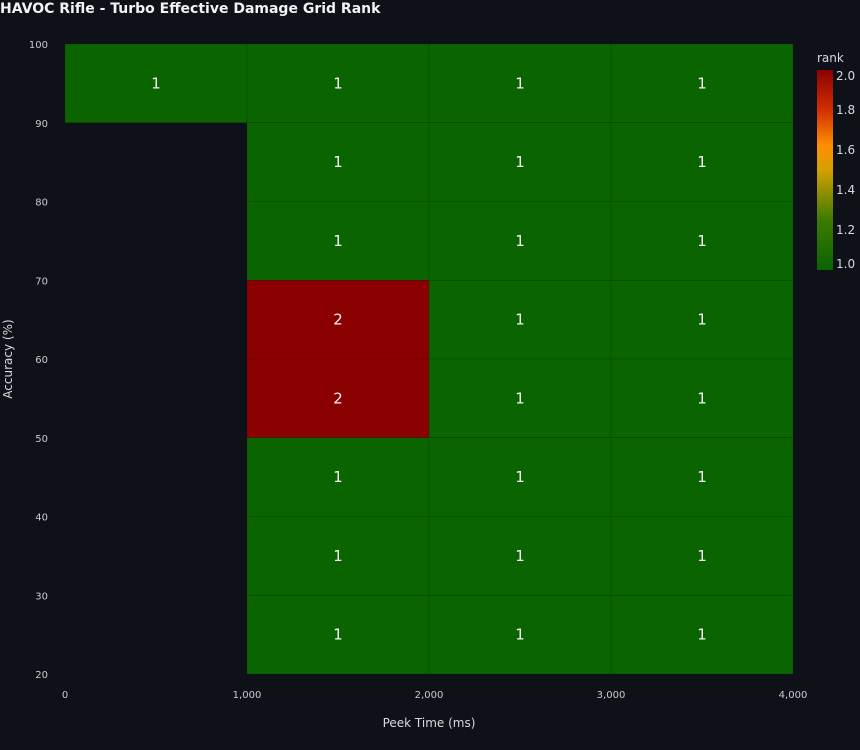 The width and height of the screenshot is (860, 750). Describe the element at coordinates (38, 45) in the screenshot. I see `y-tick-label: 100` at that location.